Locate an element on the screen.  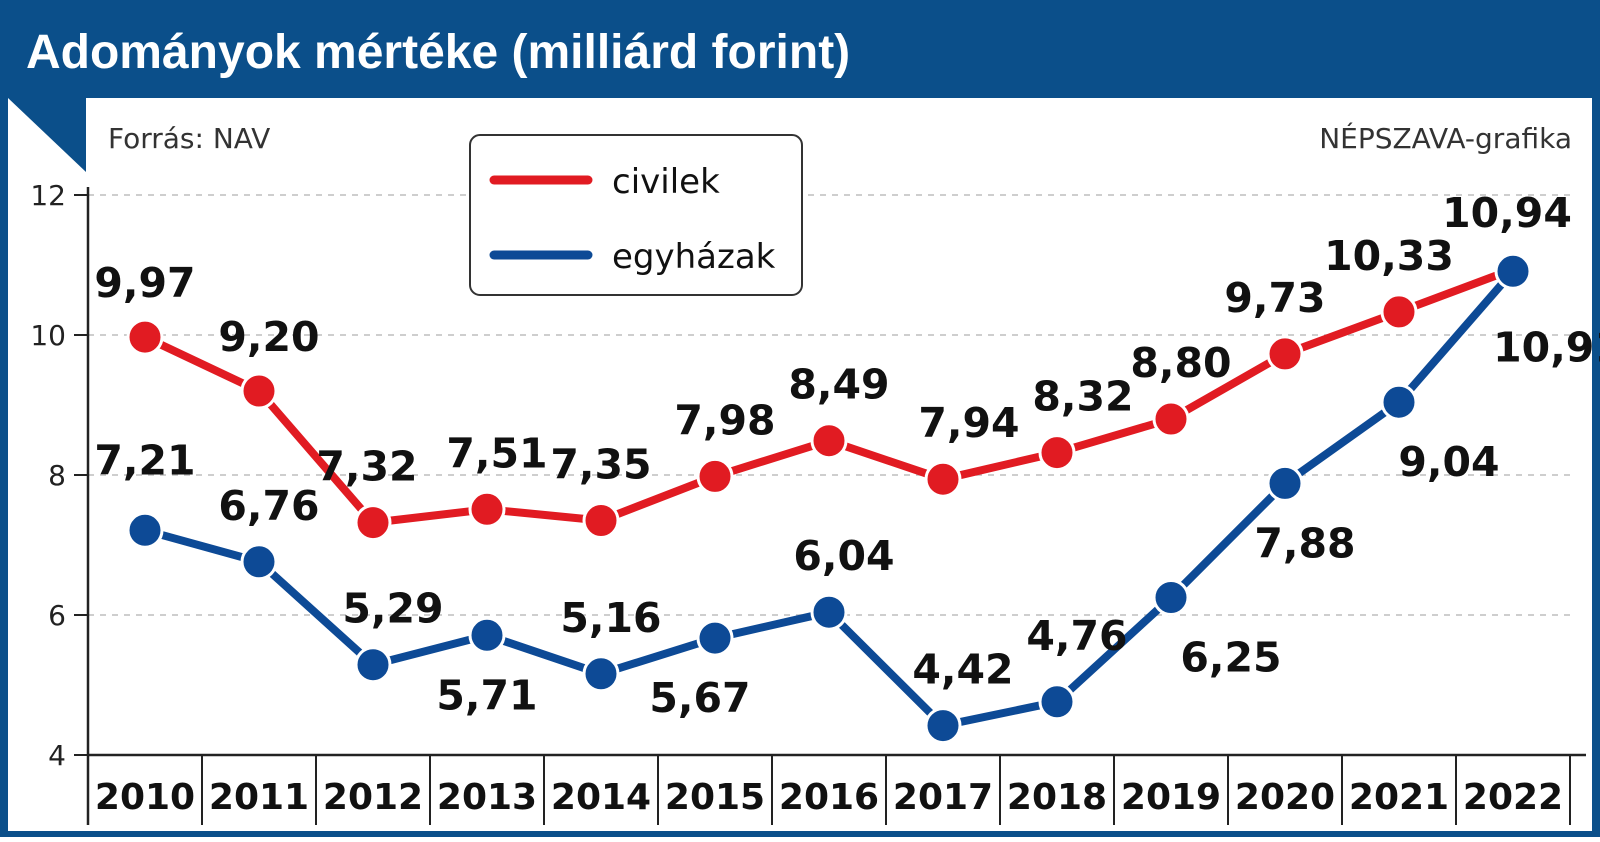
chart-title: Adományok mértéke (milliárd forint) is located at coordinates (438, 52).